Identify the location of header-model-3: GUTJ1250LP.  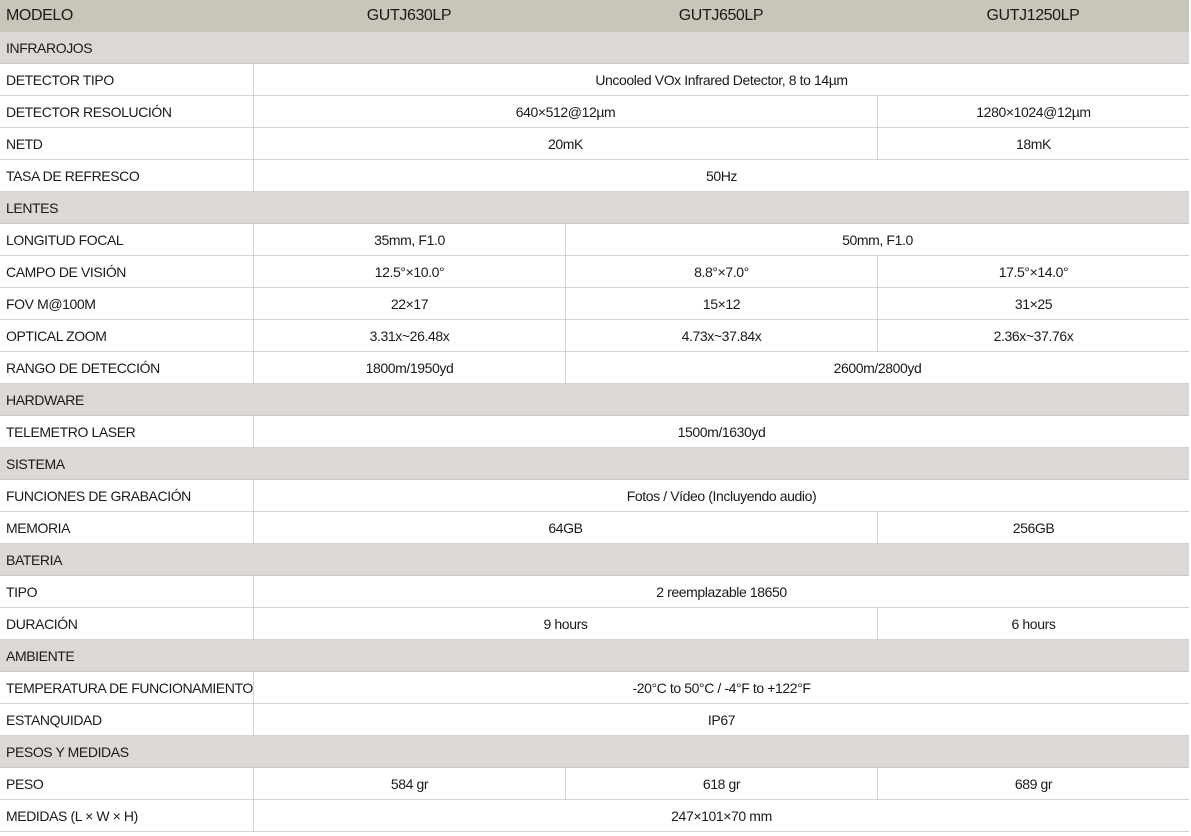
(1033, 16).